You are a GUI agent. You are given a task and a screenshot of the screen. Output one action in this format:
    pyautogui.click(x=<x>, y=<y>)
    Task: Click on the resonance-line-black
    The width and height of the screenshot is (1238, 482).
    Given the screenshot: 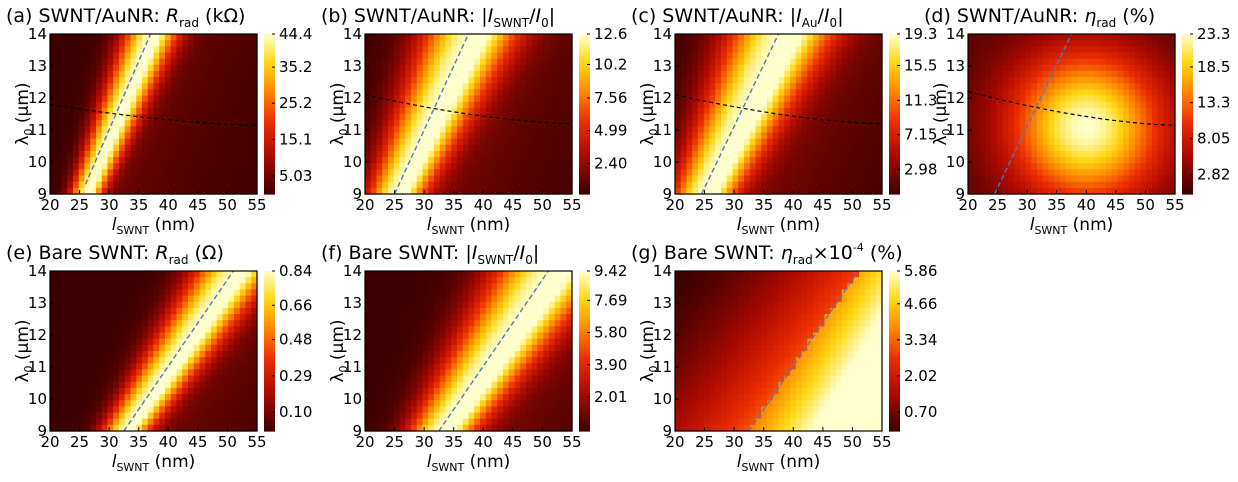 What is the action you would take?
    pyautogui.click(x=468, y=109)
    